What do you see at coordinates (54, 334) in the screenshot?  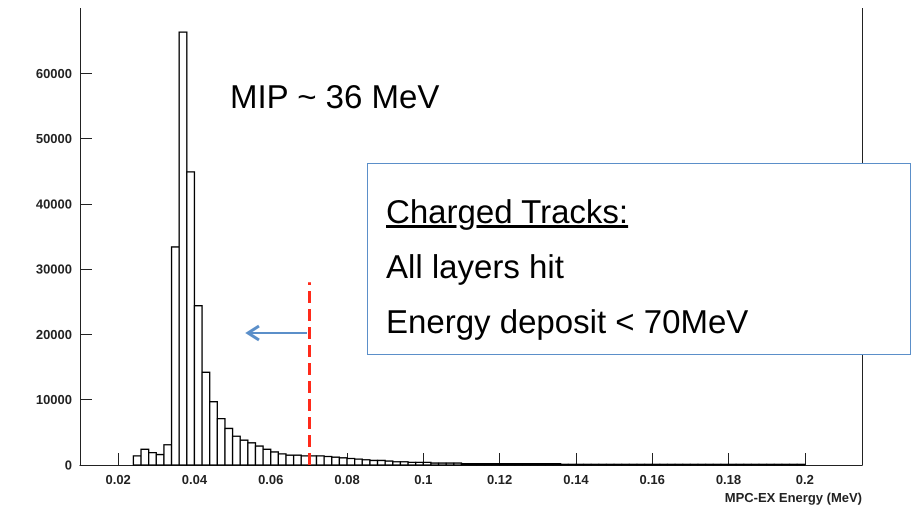 I see `y-tick-label: 20000` at bounding box center [54, 334].